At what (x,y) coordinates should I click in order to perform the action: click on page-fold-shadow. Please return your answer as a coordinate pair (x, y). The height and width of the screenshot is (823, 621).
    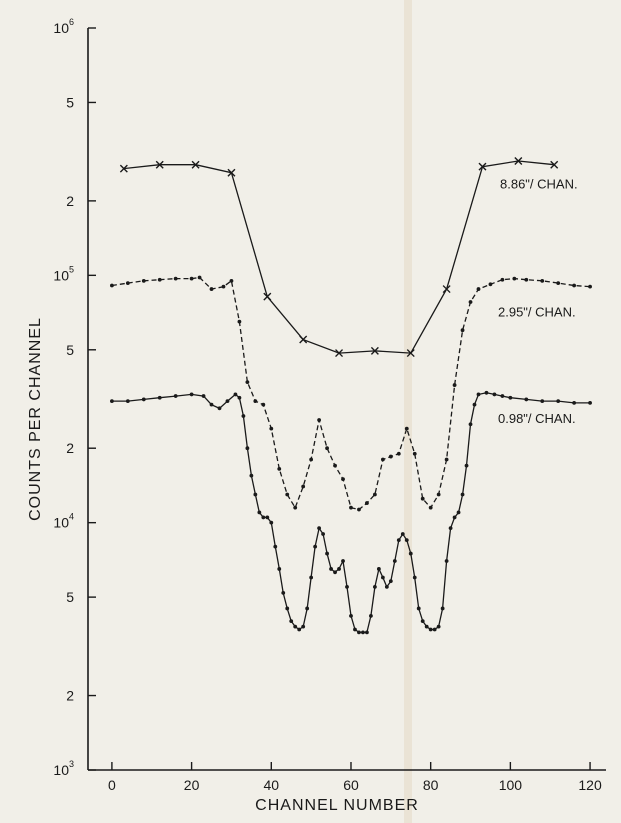
    Looking at the image, I should click on (408, 411).